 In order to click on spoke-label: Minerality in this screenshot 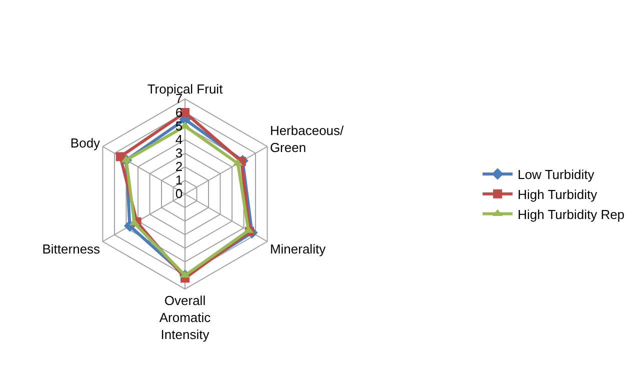, I will do `click(298, 248)`.